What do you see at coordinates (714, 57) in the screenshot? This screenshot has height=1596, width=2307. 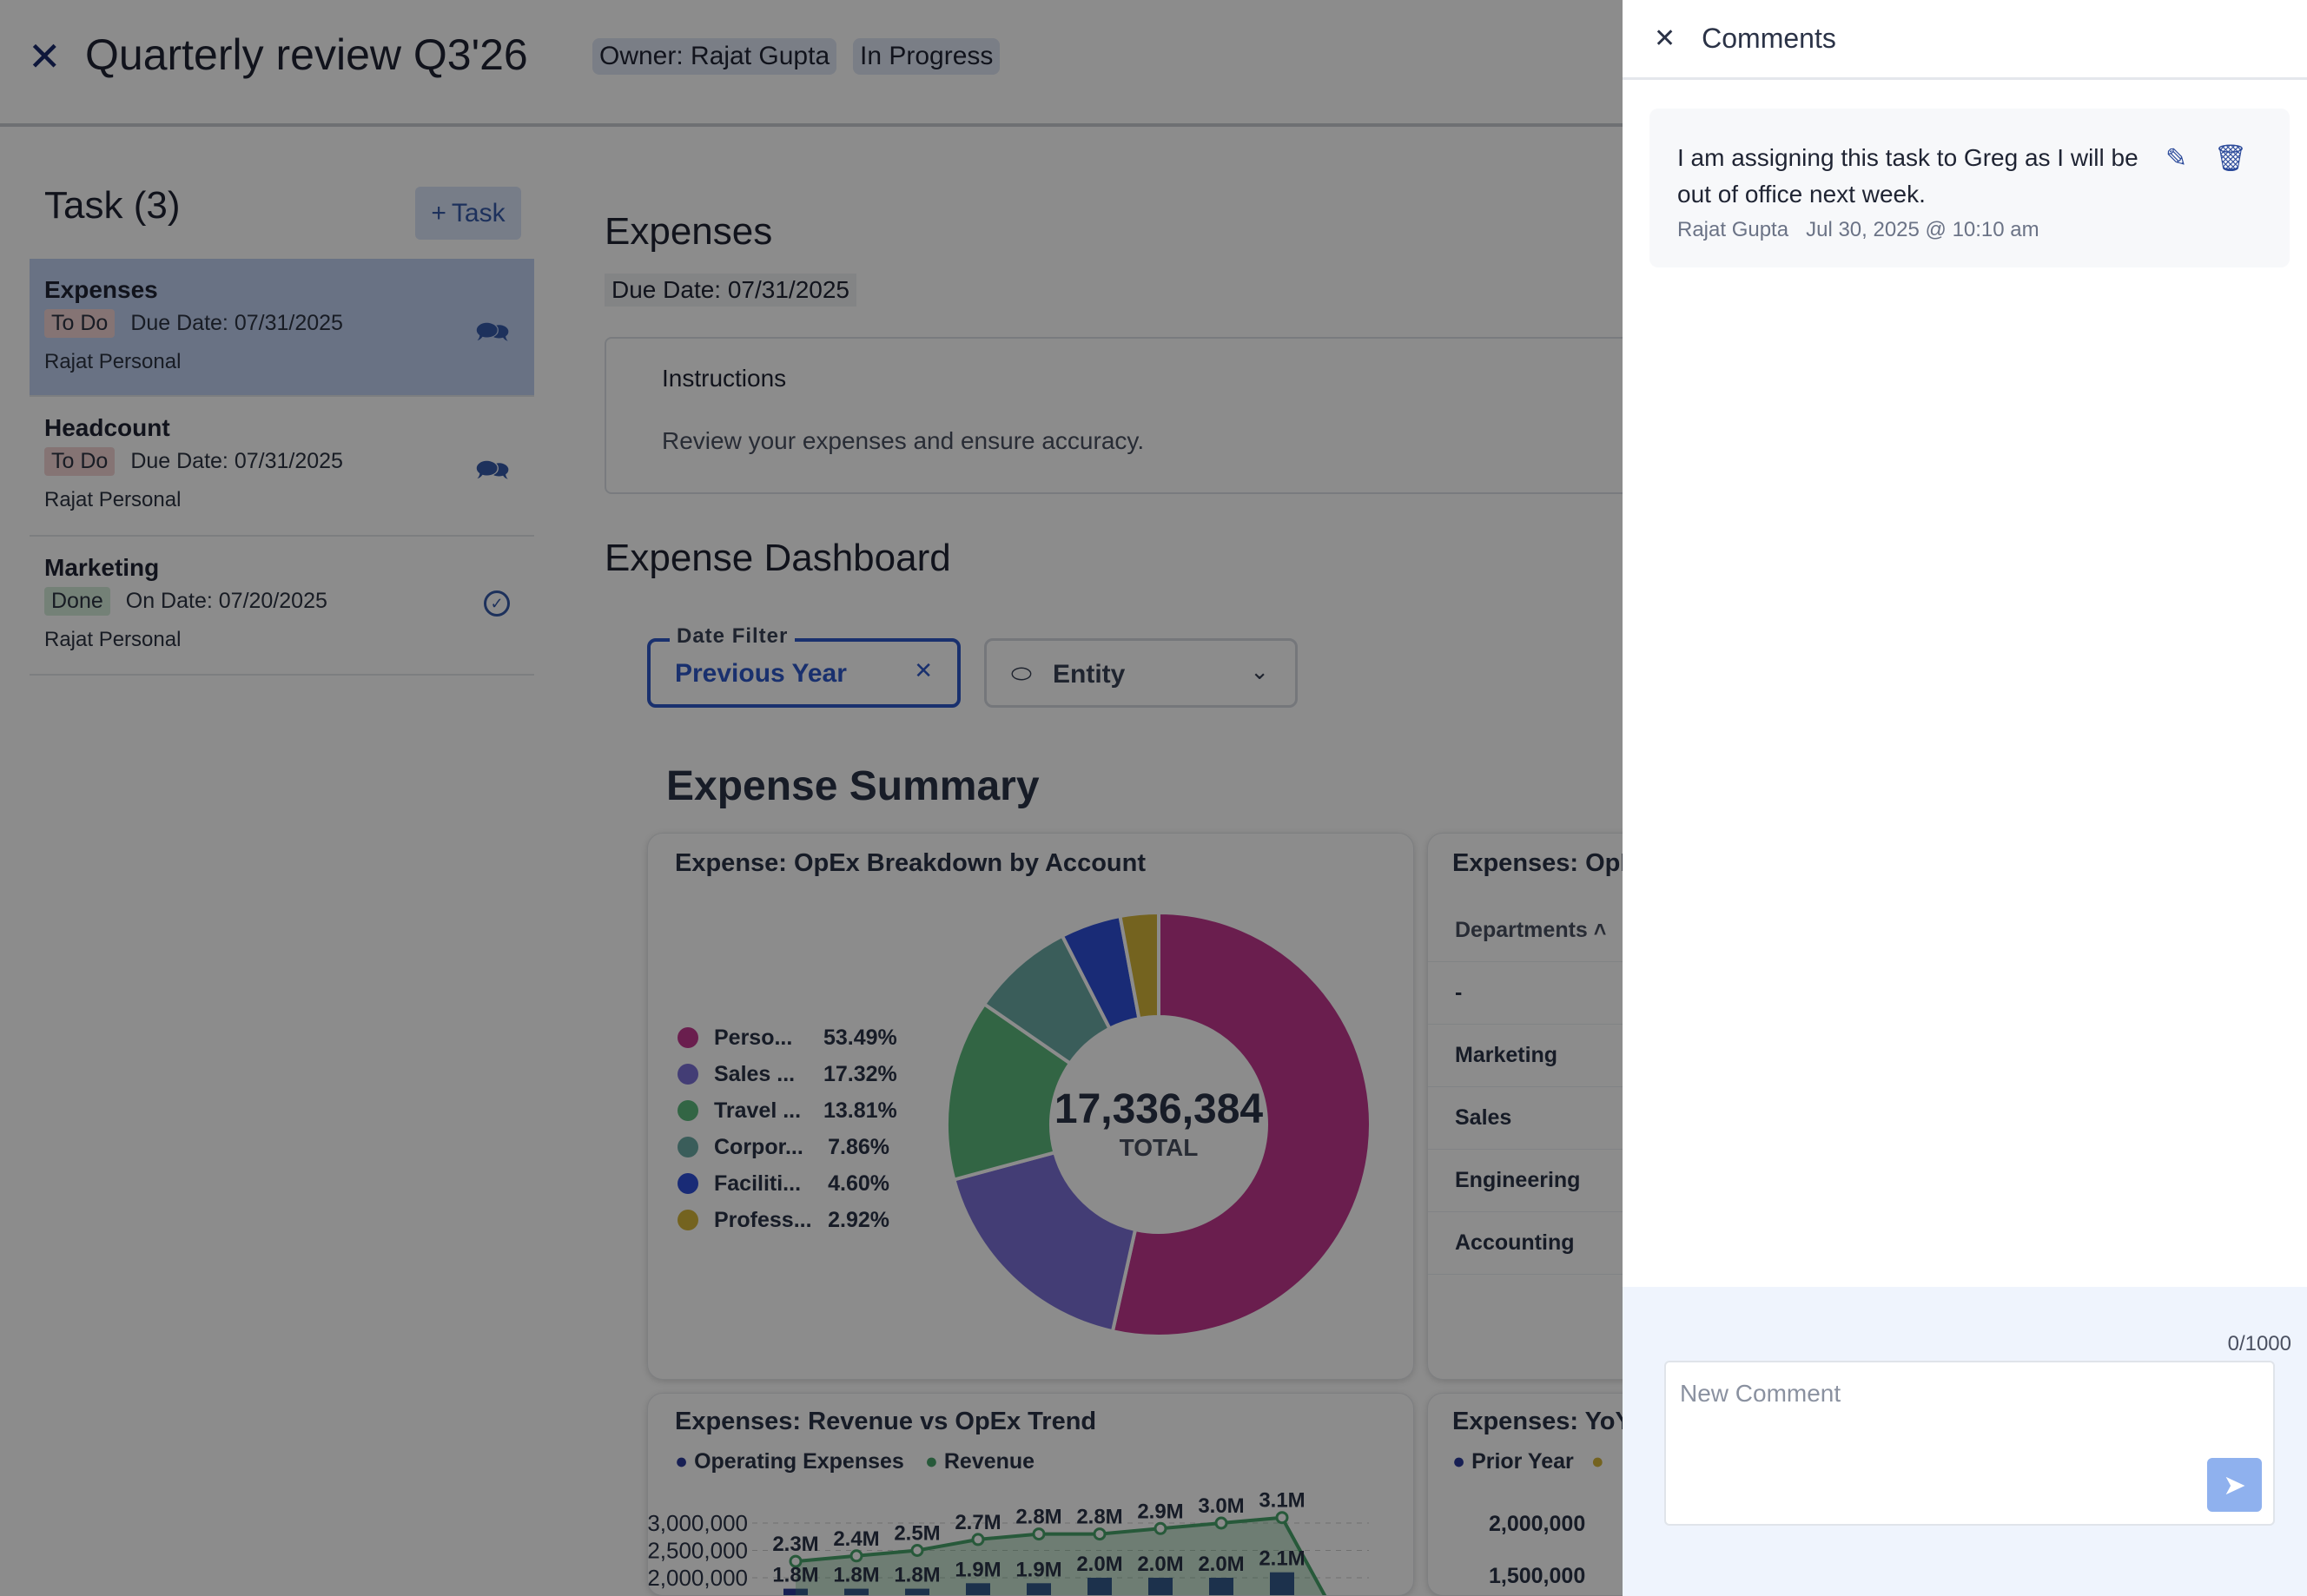 I see `owner-badge: Owner: Rajat Gupta` at bounding box center [714, 57].